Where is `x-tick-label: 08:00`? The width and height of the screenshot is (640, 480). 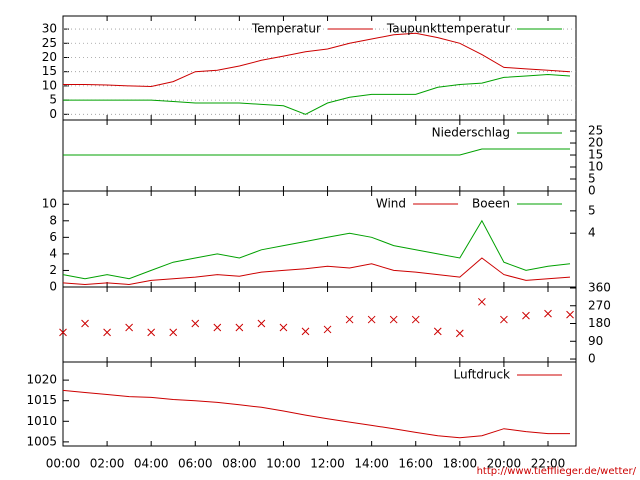 x-tick-label: 08:00 is located at coordinates (239, 464).